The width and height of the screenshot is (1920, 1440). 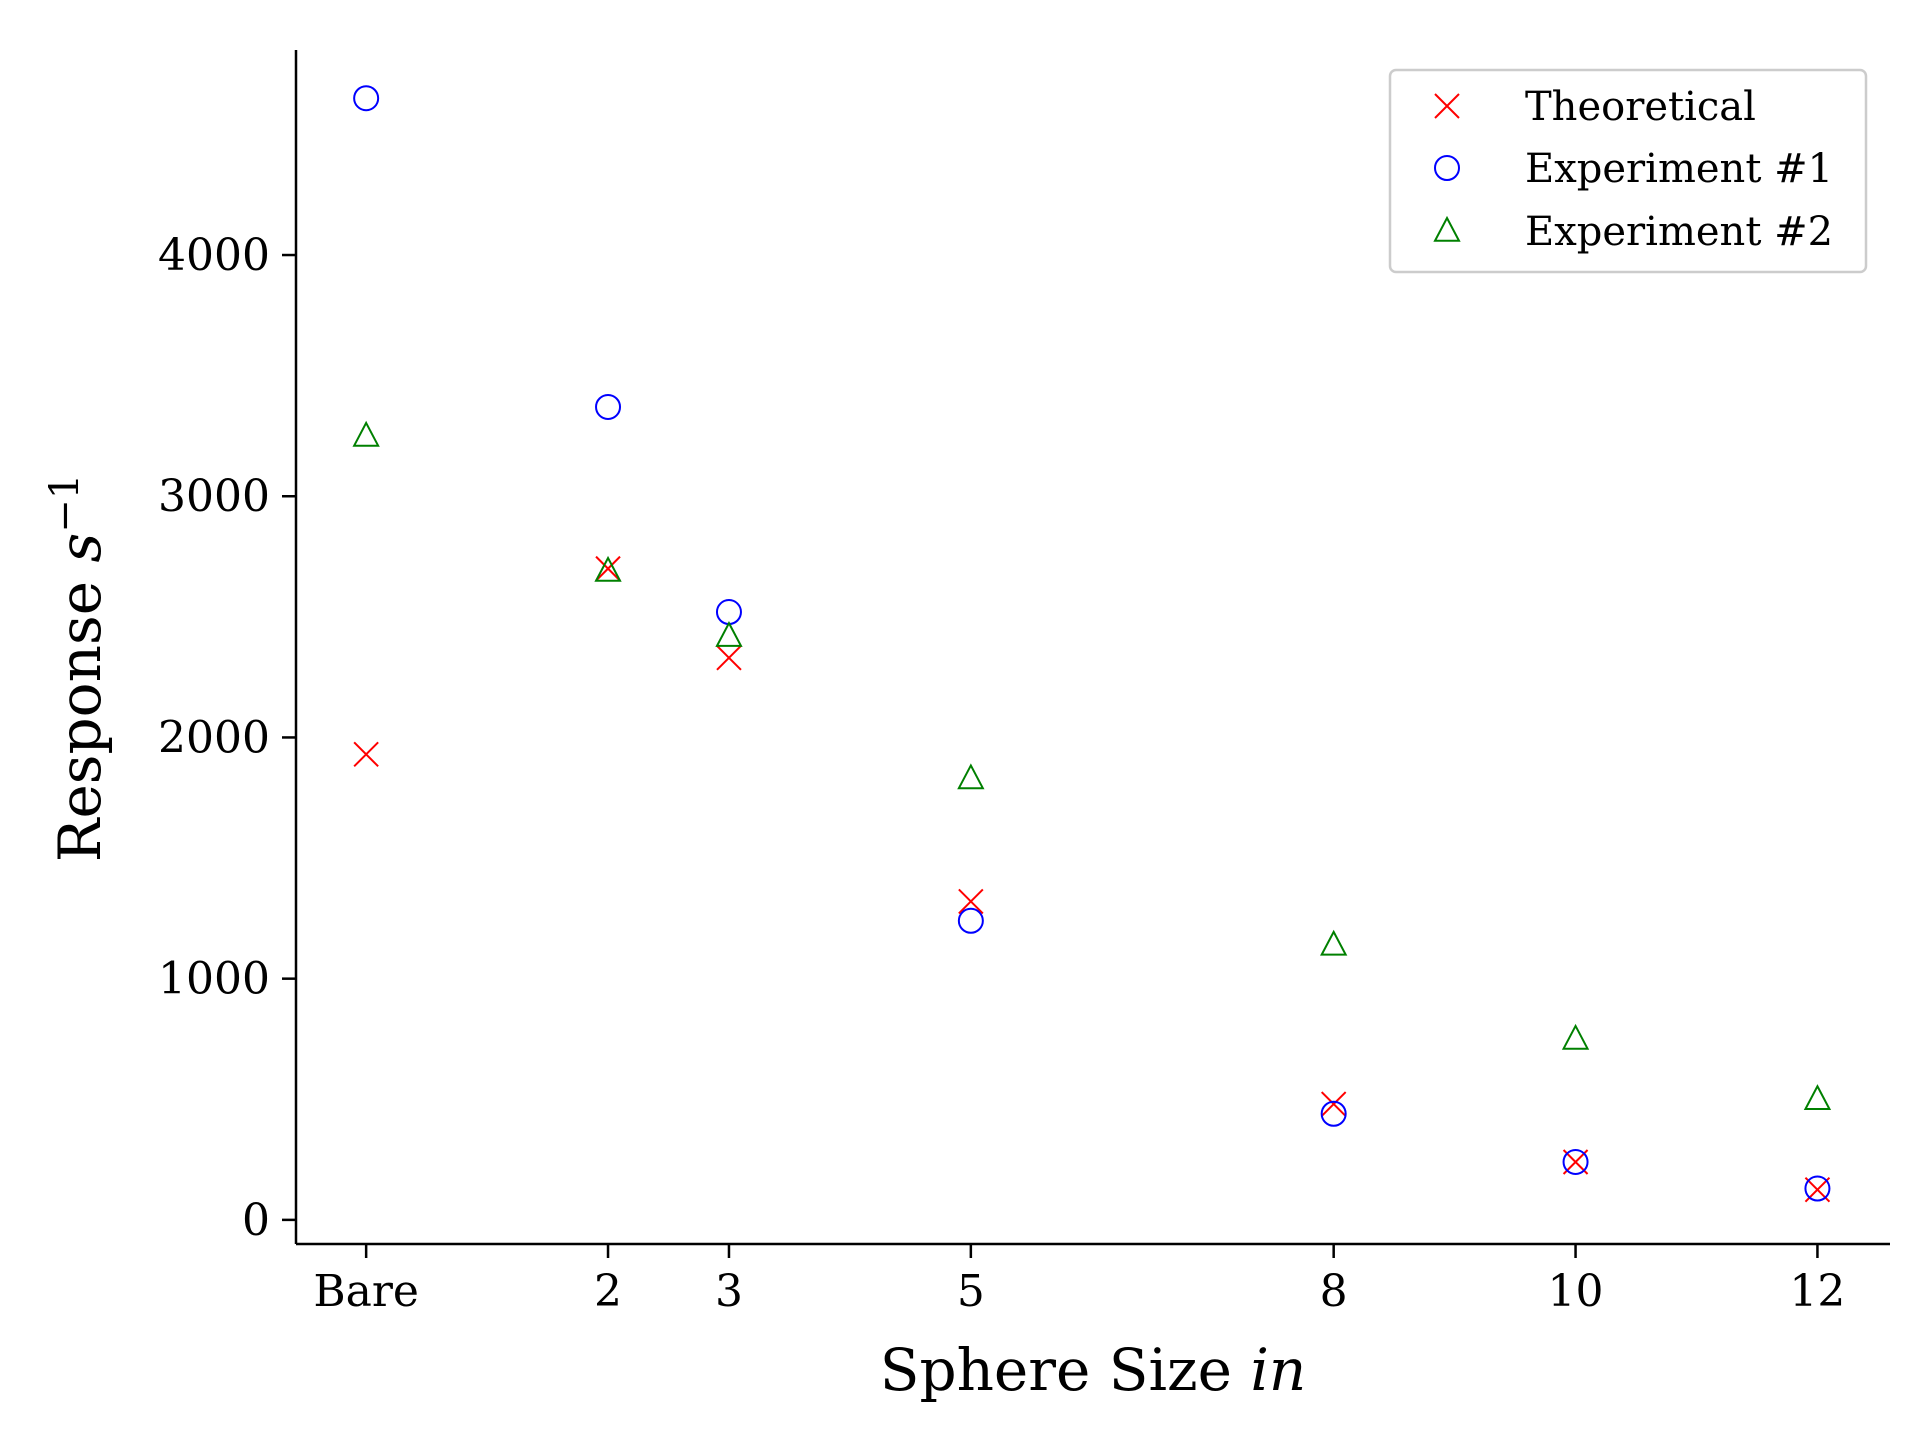 What do you see at coordinates (1817, 1291) in the screenshot?
I see `x-tick-label: 12` at bounding box center [1817, 1291].